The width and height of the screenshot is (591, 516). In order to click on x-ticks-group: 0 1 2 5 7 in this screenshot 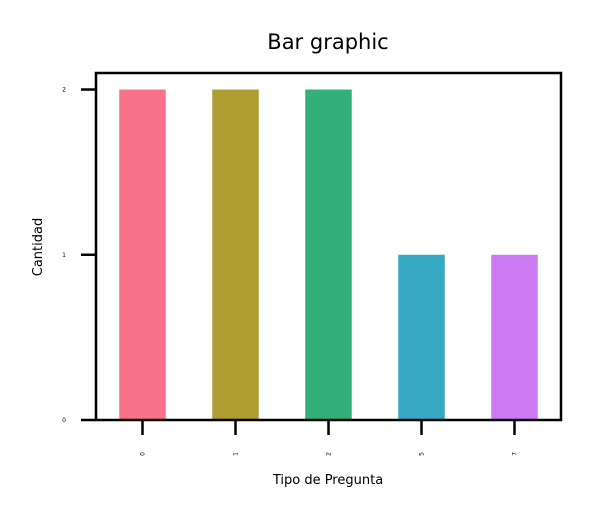, I will do `click(329, 438)`.